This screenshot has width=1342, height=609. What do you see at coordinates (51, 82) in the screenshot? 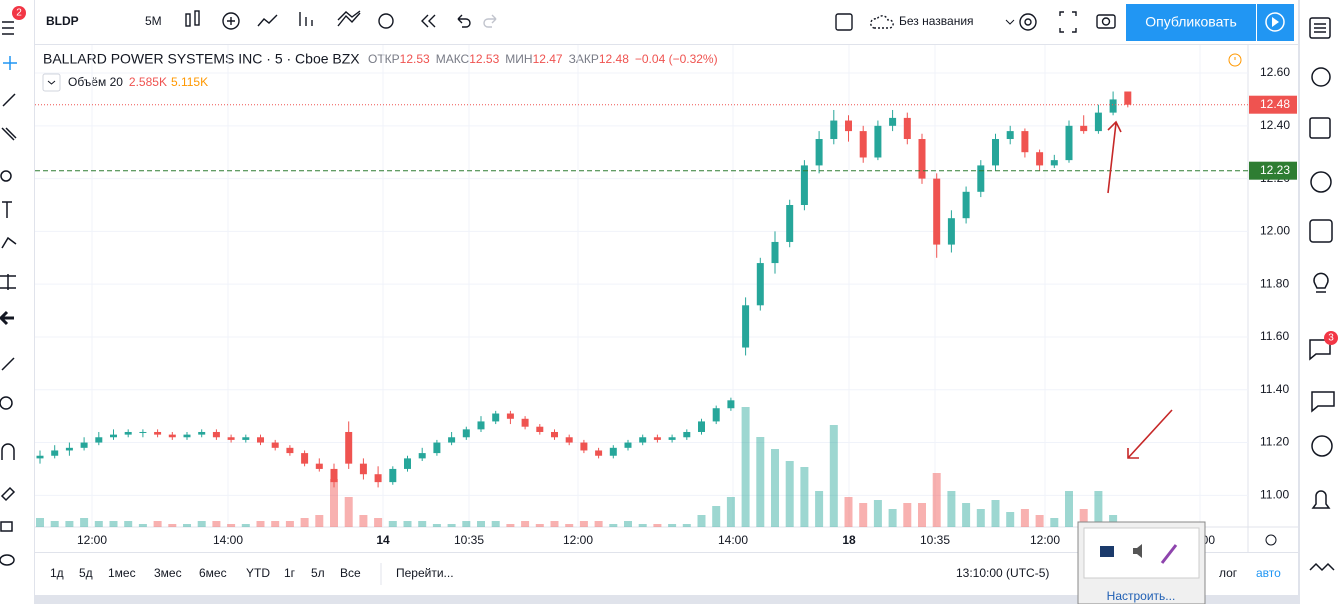
I see `collapse-button` at bounding box center [51, 82].